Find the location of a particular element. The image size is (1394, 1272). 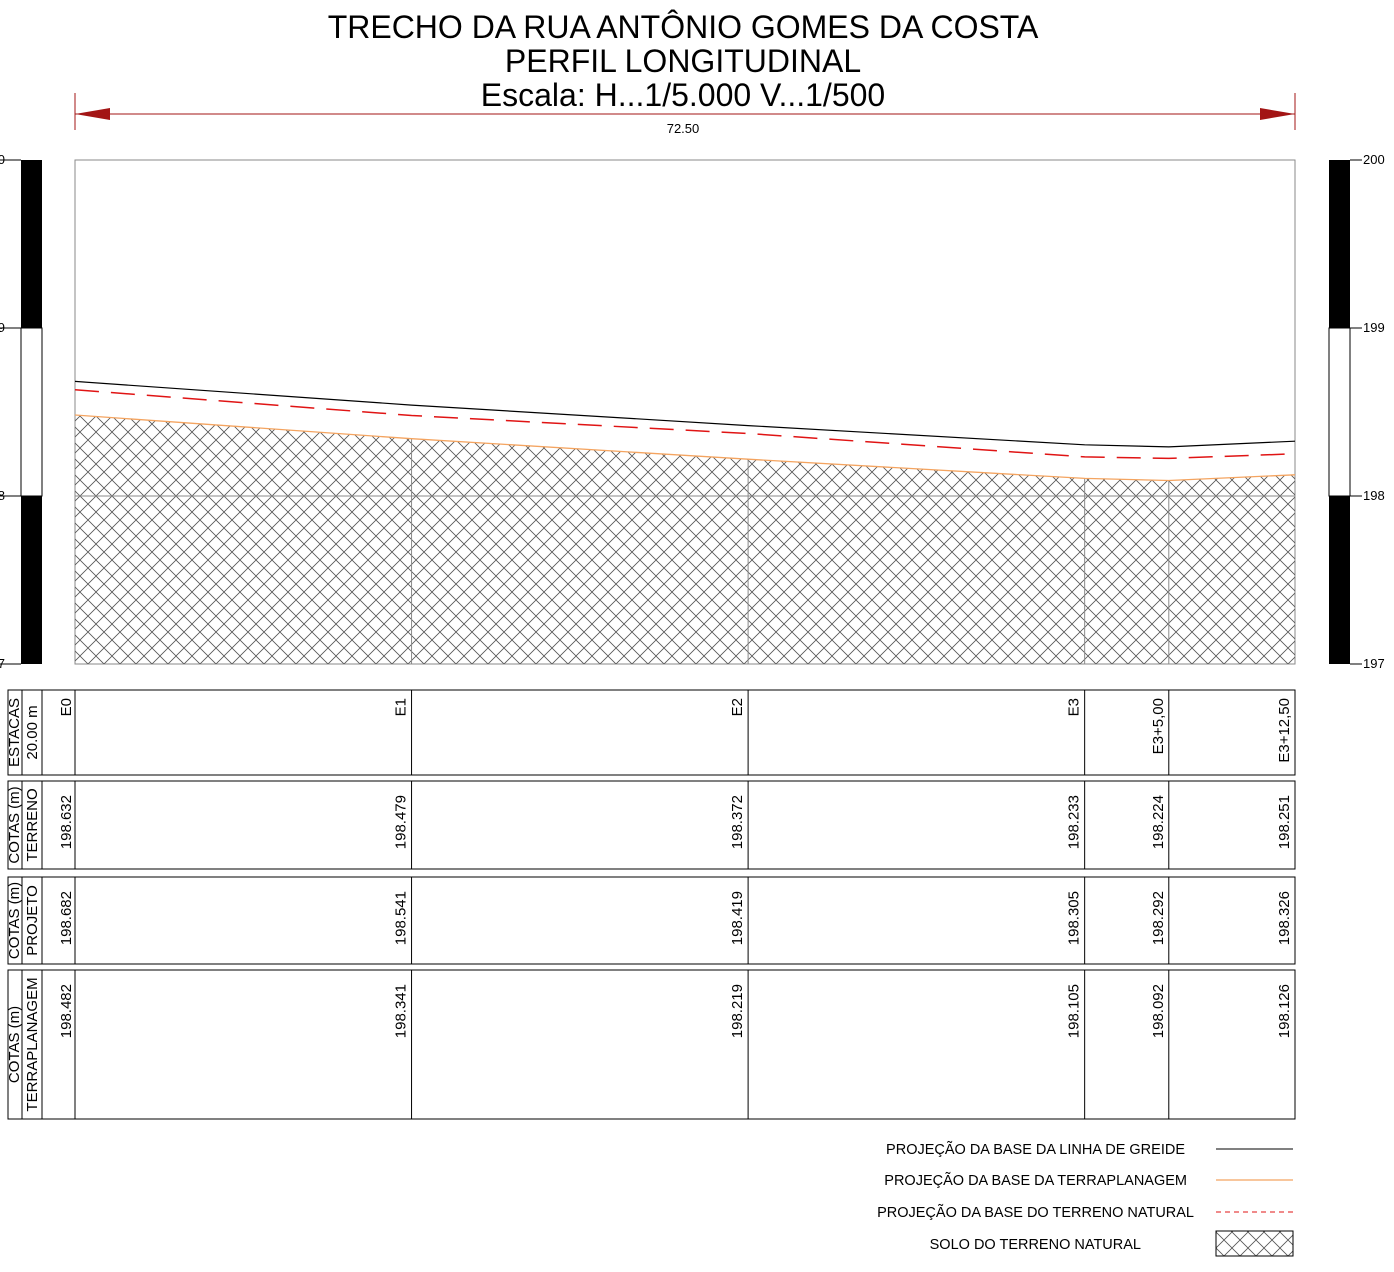

table-cell-projeto: 198.305 is located at coordinates (1074, 918).